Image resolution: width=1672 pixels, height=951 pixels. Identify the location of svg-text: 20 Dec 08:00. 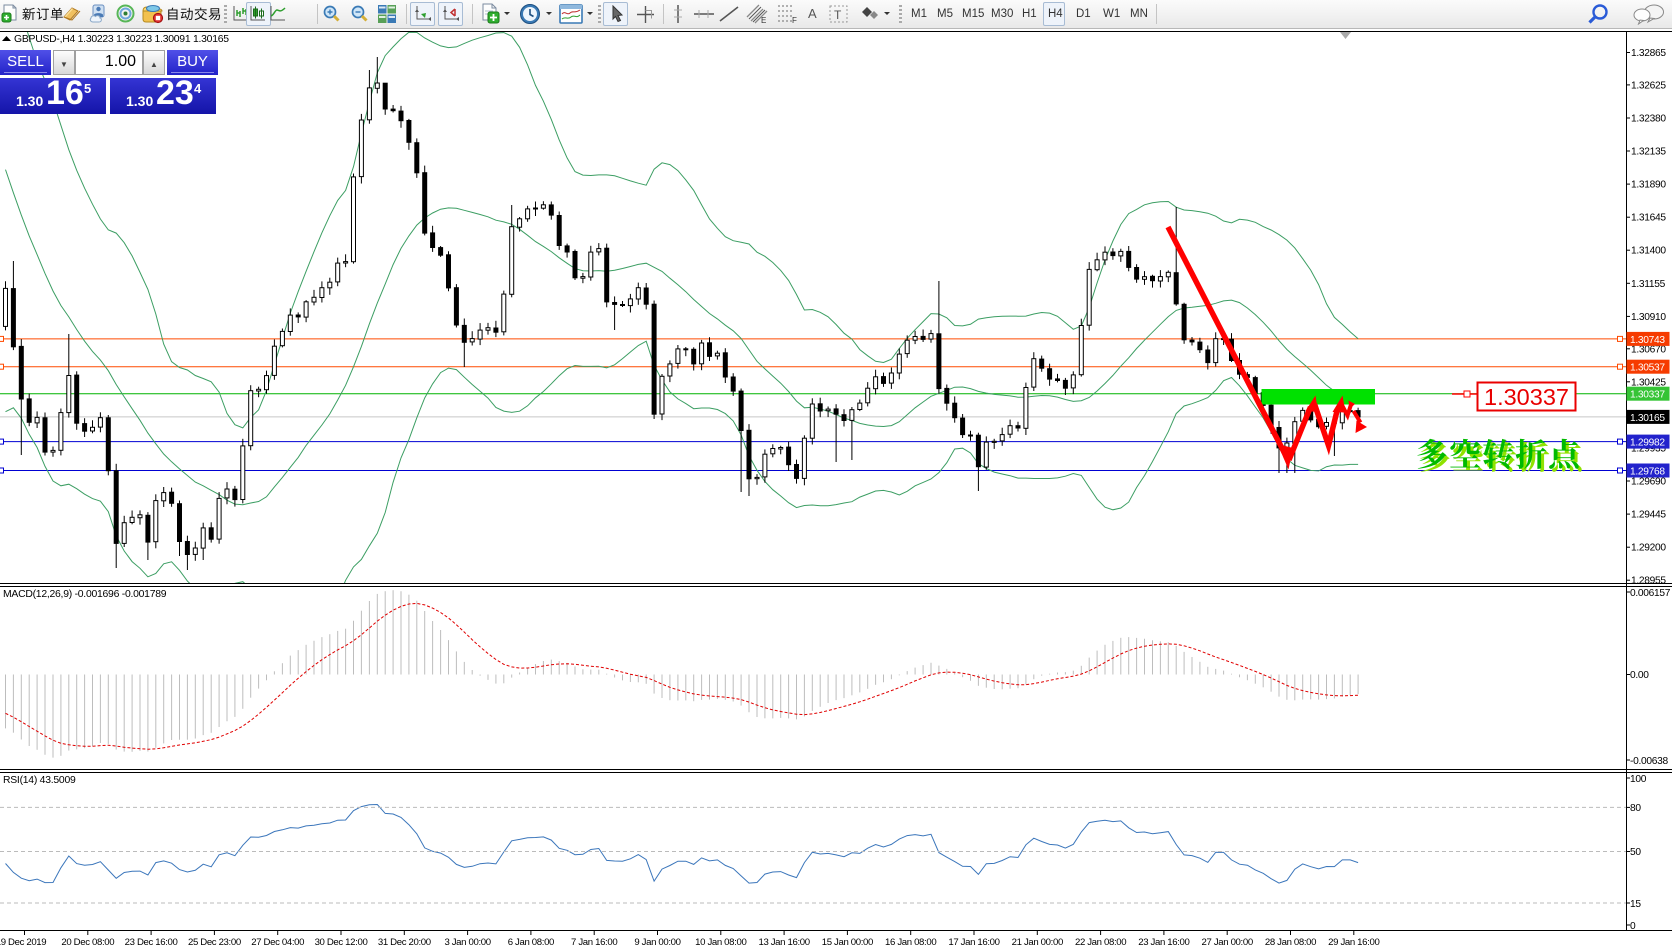
(87, 942).